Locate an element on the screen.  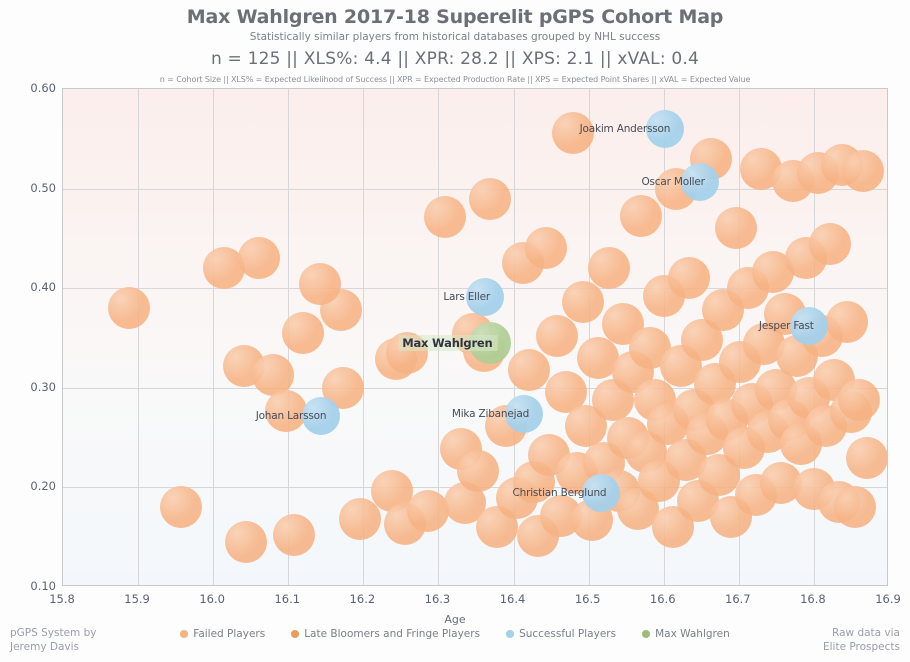
x-axis-tick-label: 16.4 is located at coordinates (512, 599).